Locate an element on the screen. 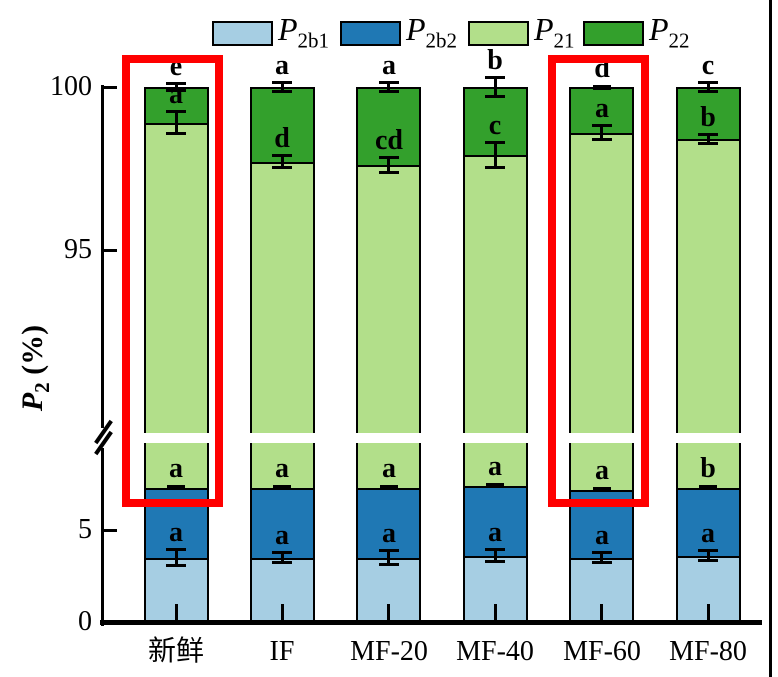  y-axis-label-var: P is located at coordinates (32, 402).